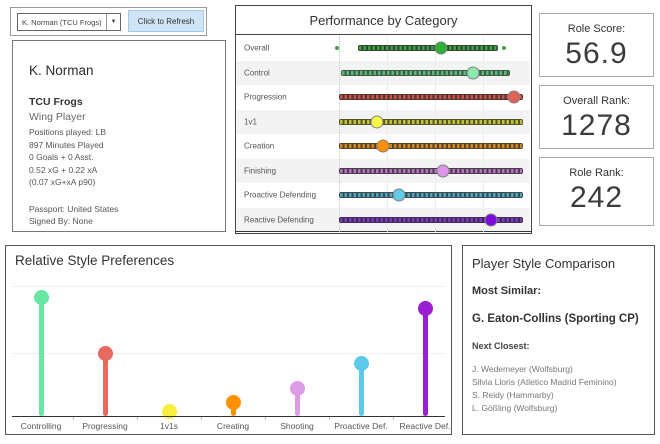 The height and width of the screenshot is (444, 660). Describe the element at coordinates (257, 73) in the screenshot. I see `performance-category-label: Control` at that location.